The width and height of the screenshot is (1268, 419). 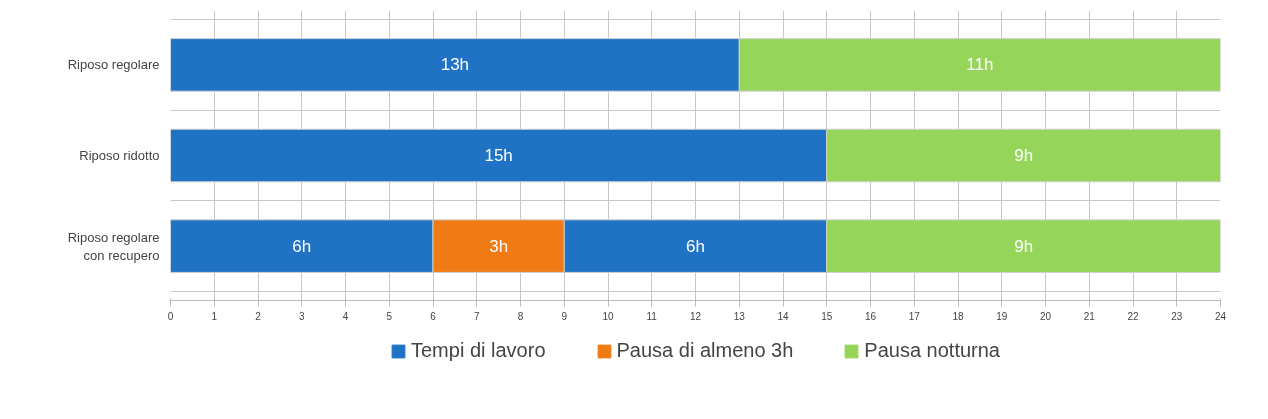 I want to click on x-tick-label: 1, so click(x=214, y=316).